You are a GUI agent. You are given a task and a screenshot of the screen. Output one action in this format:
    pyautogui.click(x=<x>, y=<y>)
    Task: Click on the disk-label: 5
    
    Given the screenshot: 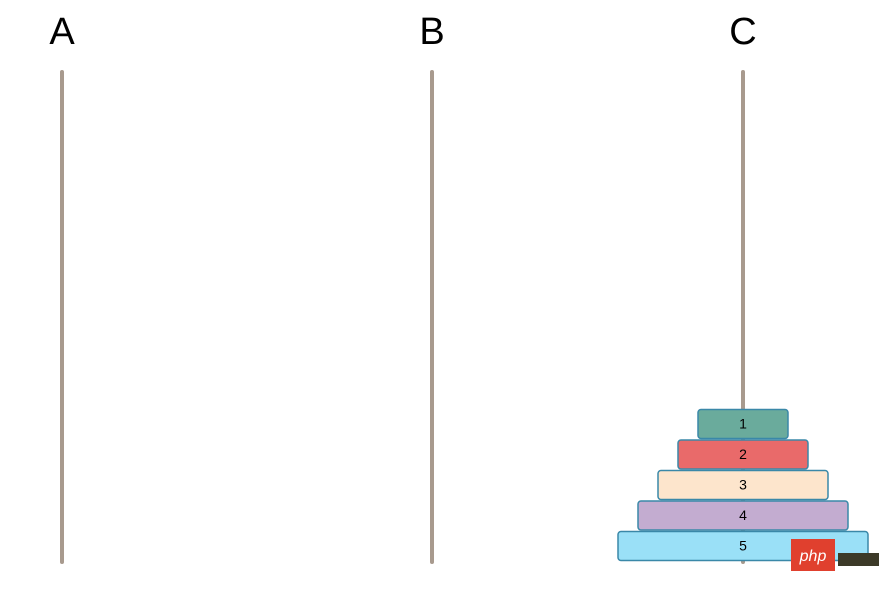 What is the action you would take?
    pyautogui.click(x=743, y=545)
    